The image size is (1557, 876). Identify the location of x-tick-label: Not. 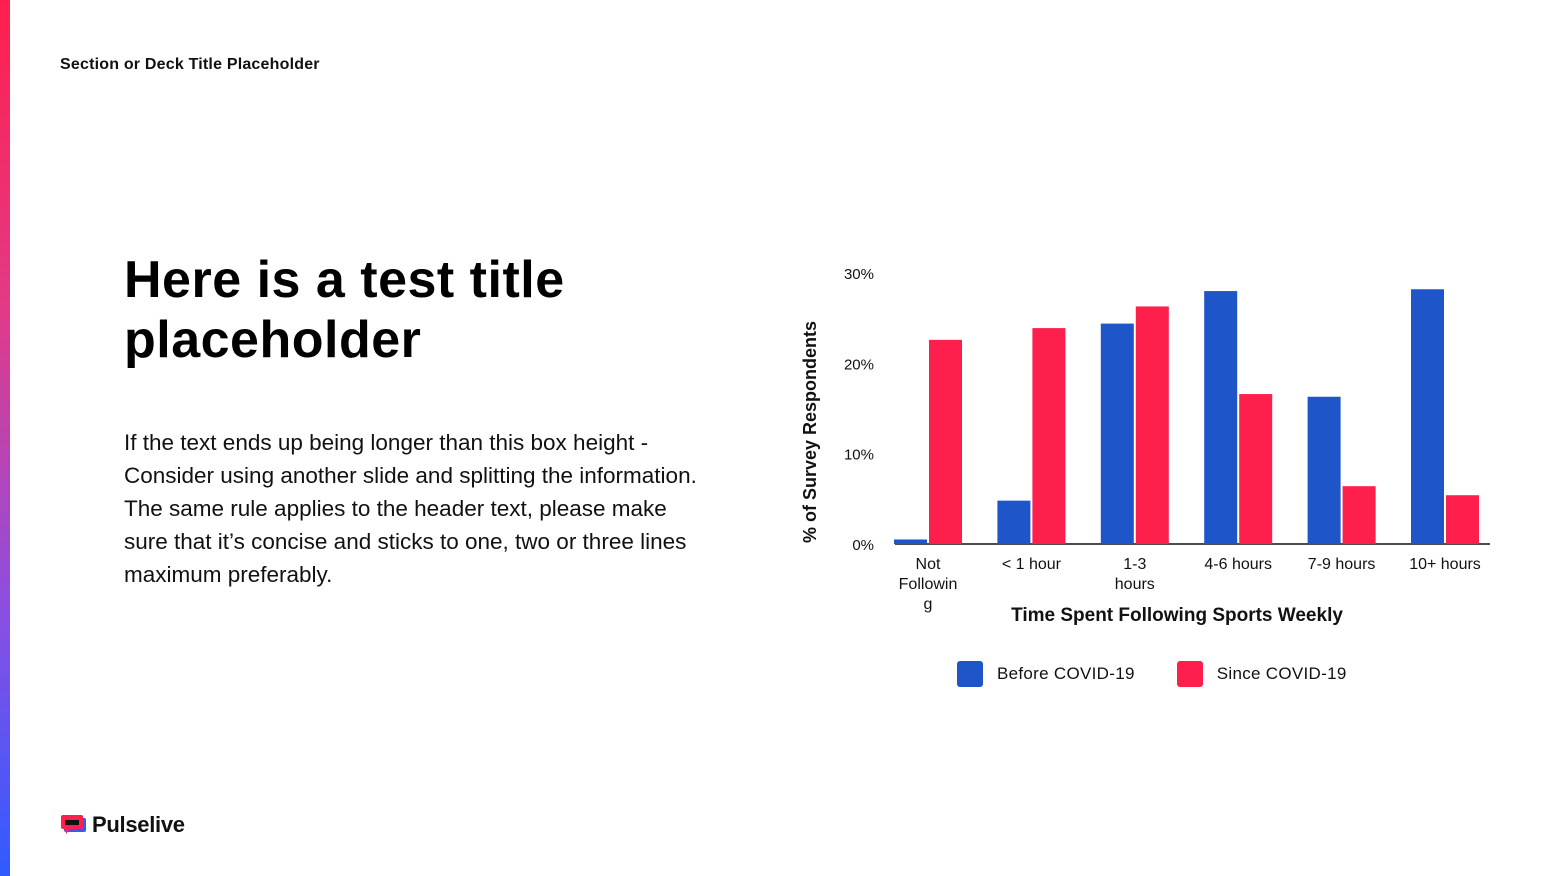
(928, 564).